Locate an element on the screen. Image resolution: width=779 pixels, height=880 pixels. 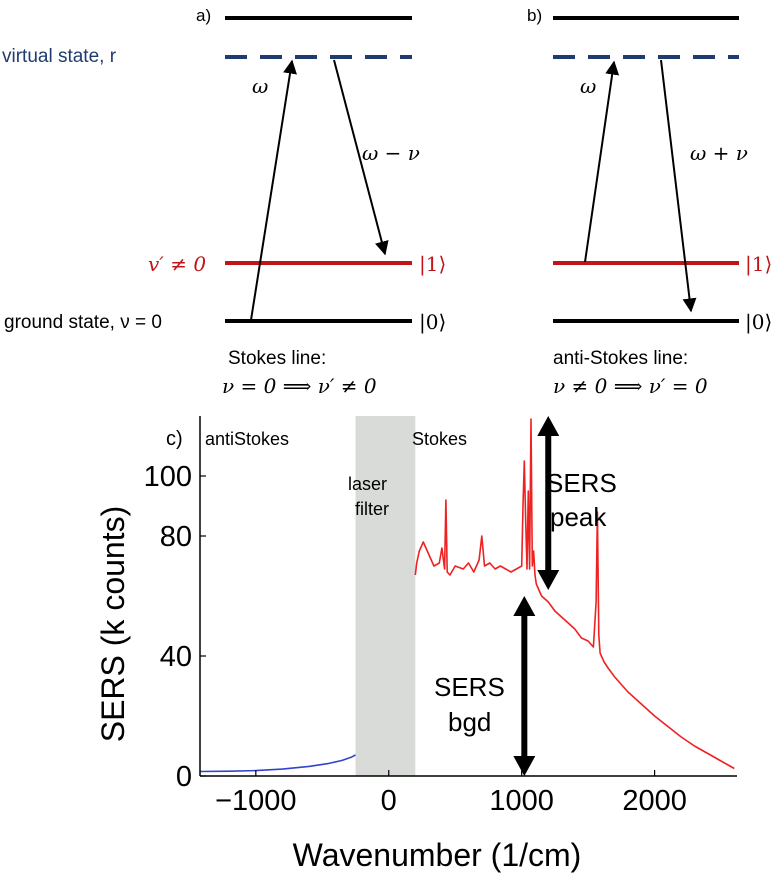
incident-photon-arrow-a is located at coordinates (273, 190).